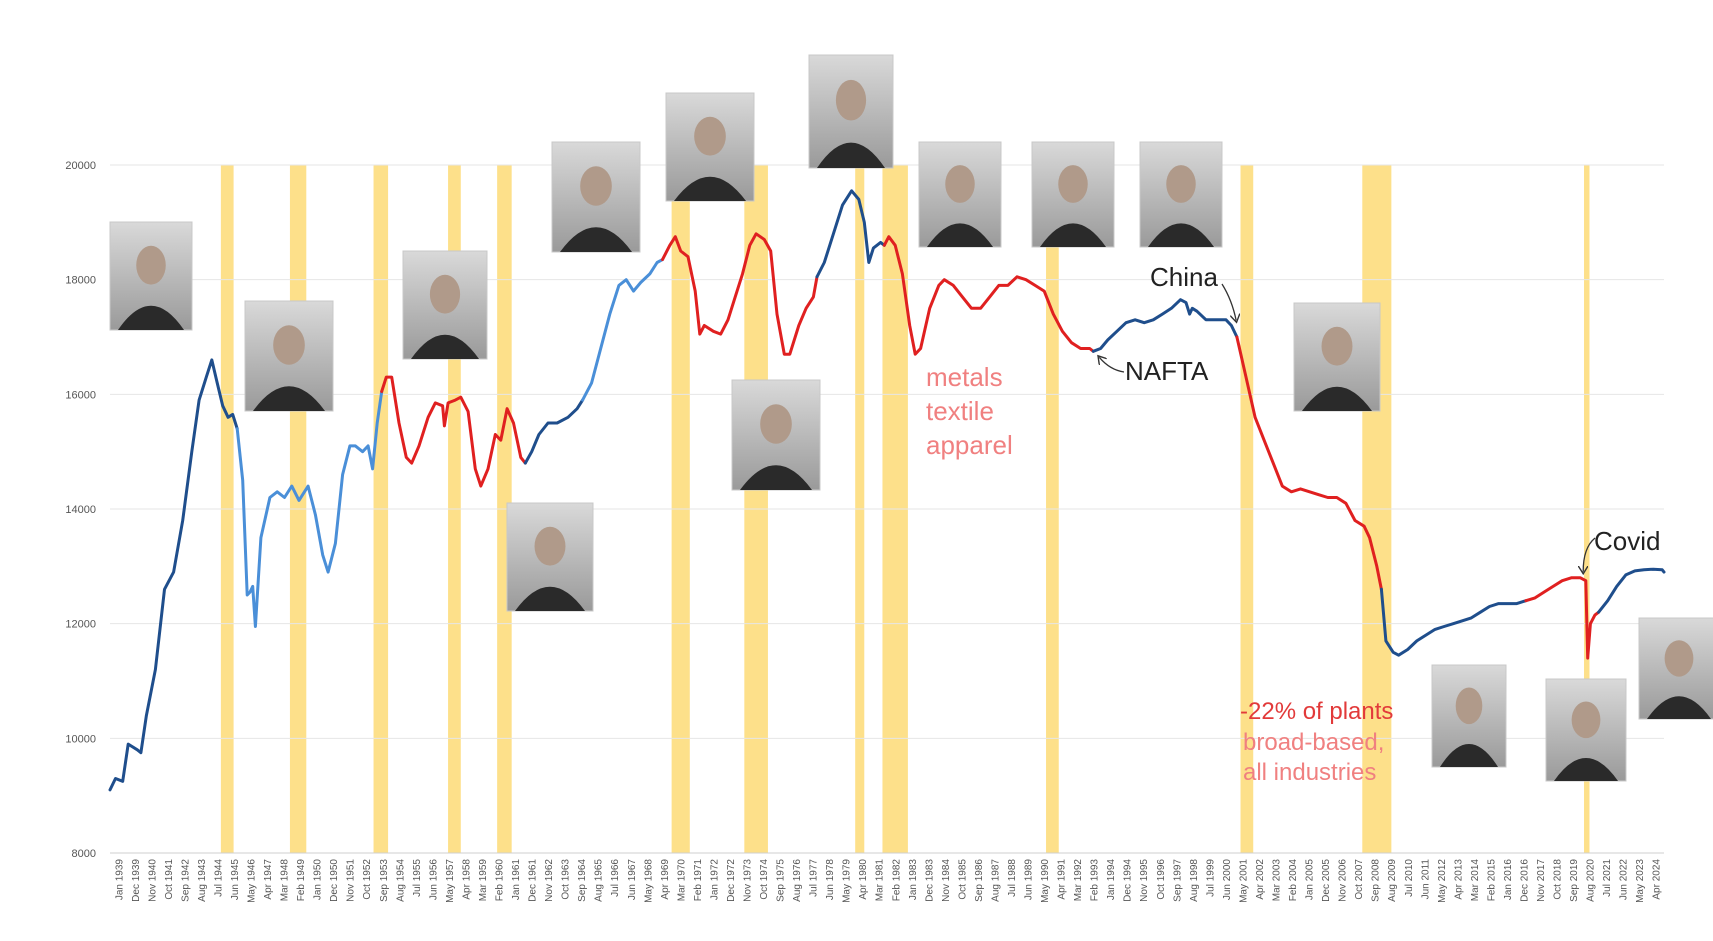  I want to click on x-tick-label: May 1968, so click(648, 881).